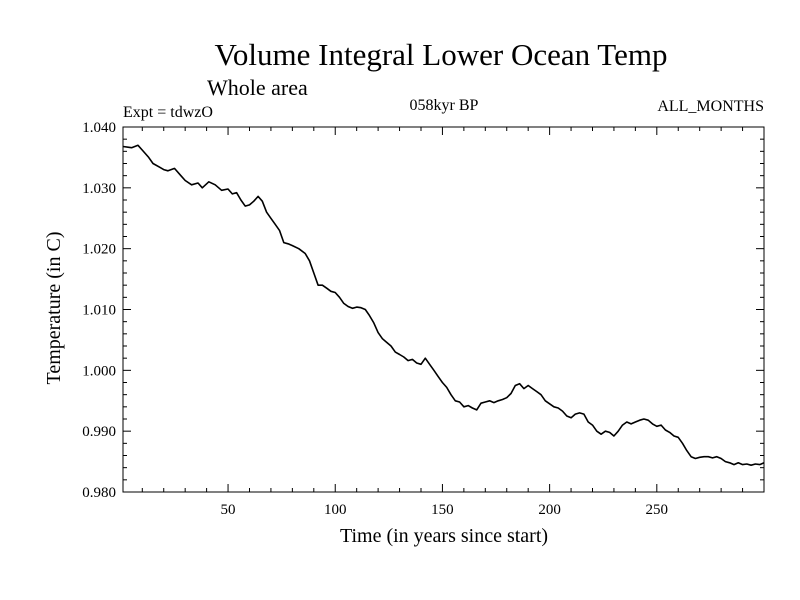 The width and height of the screenshot is (800, 600). I want to click on chart-subtitle: Whole area, so click(257, 87).